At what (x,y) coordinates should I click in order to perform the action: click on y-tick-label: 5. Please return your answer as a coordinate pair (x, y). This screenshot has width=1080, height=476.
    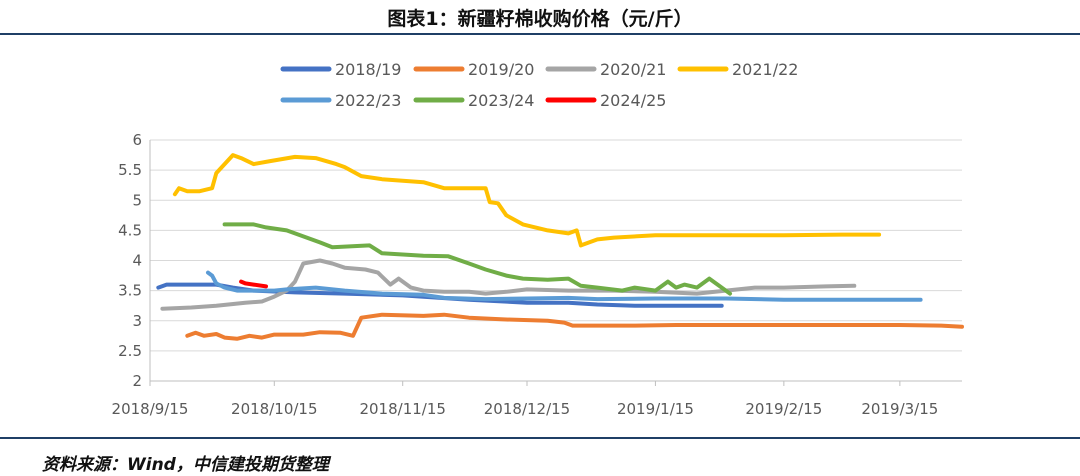
    Looking at the image, I should click on (137, 200).